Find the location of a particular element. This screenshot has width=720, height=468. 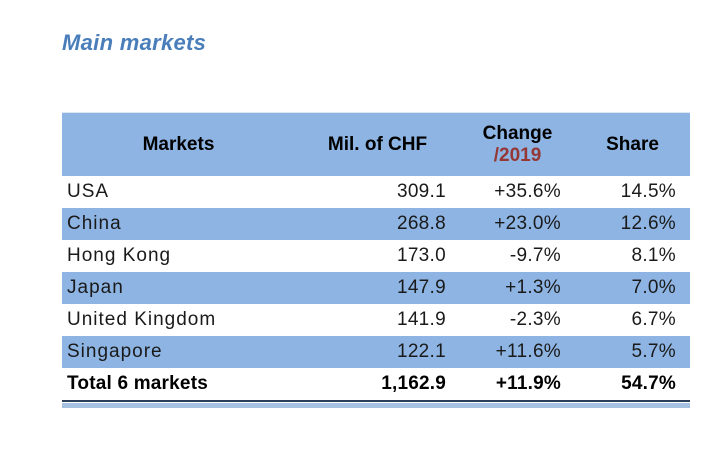

col-header-markets-label: Markets is located at coordinates (178, 144).